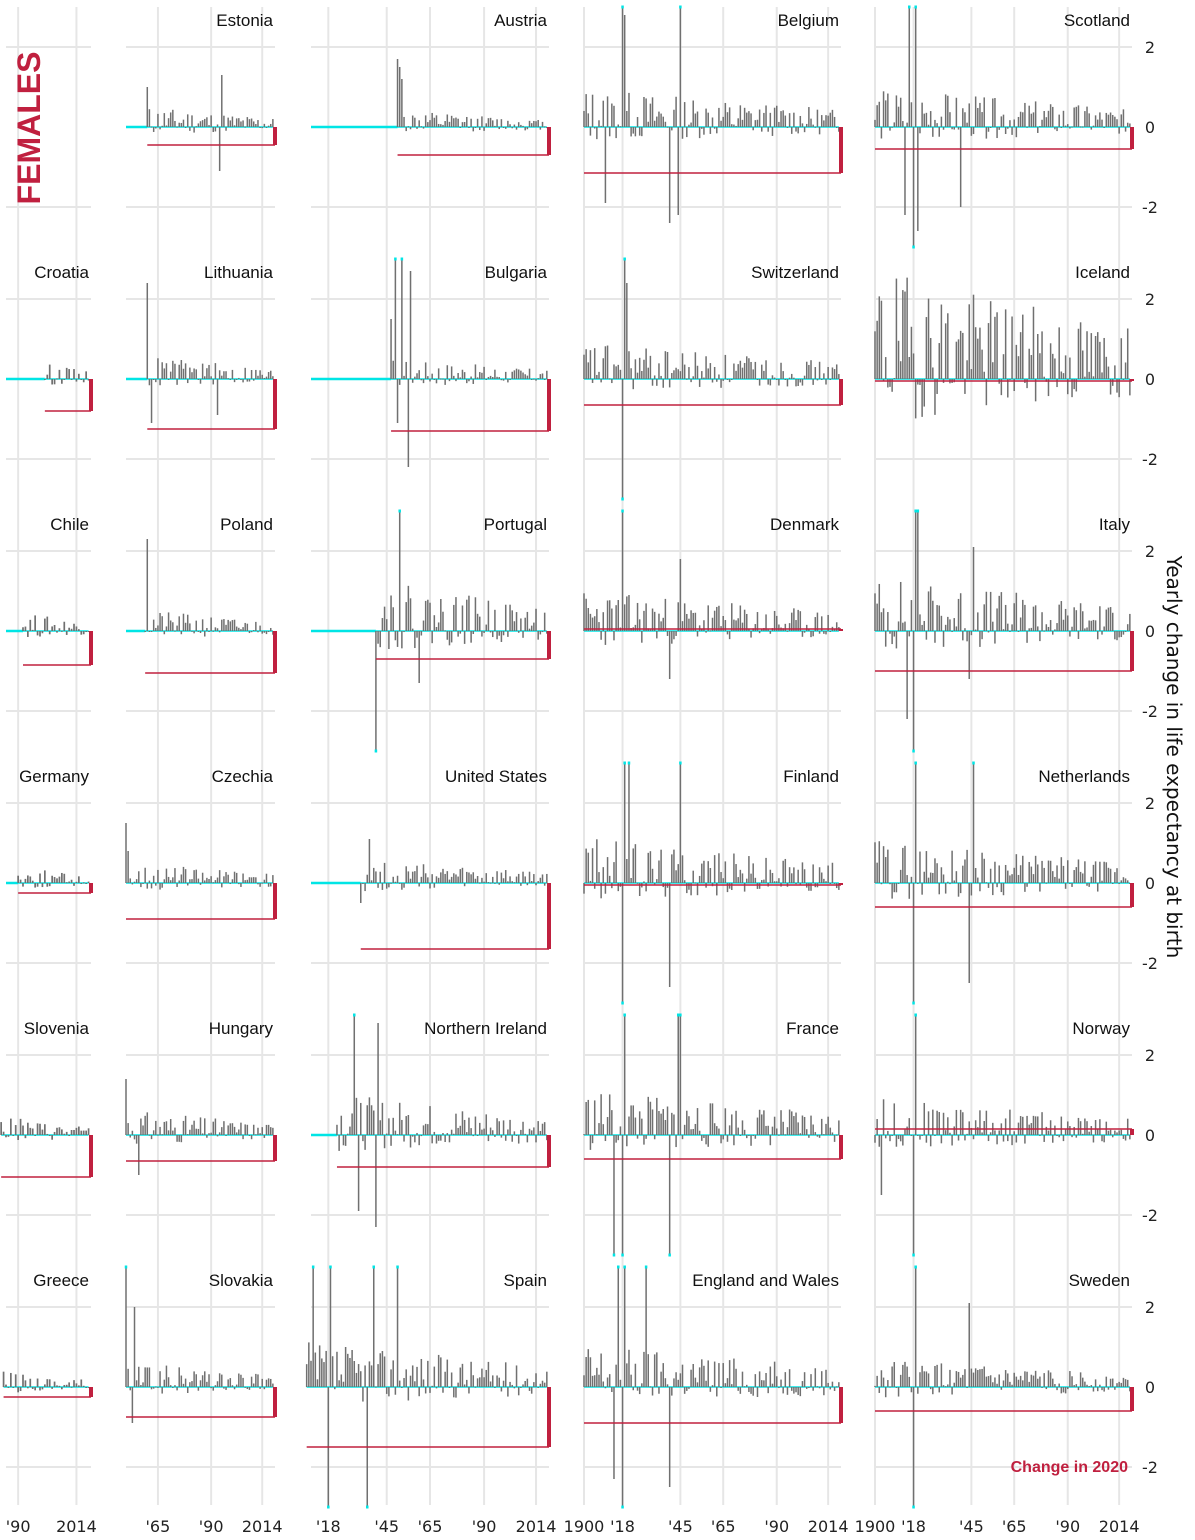  I want to click on x-tick-label: '90, so click(18, 1526).